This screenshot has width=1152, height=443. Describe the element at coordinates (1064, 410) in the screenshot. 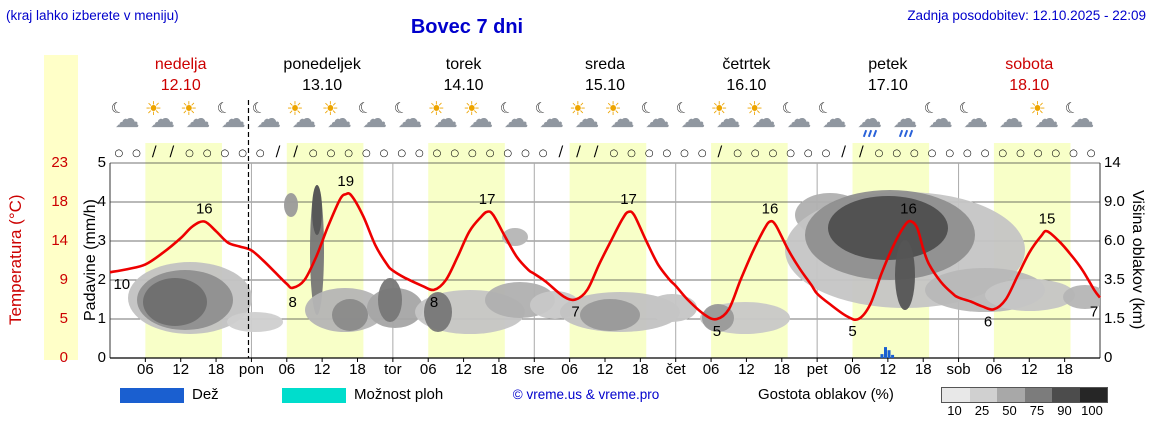

I see `density-scale-value: 90` at that location.